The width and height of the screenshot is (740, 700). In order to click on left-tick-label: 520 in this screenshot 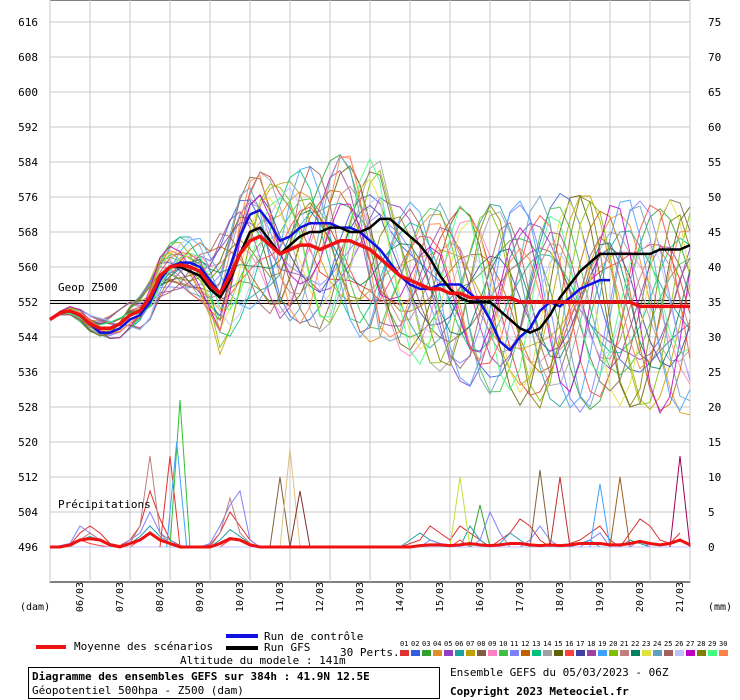, I will do `click(28, 442)`.